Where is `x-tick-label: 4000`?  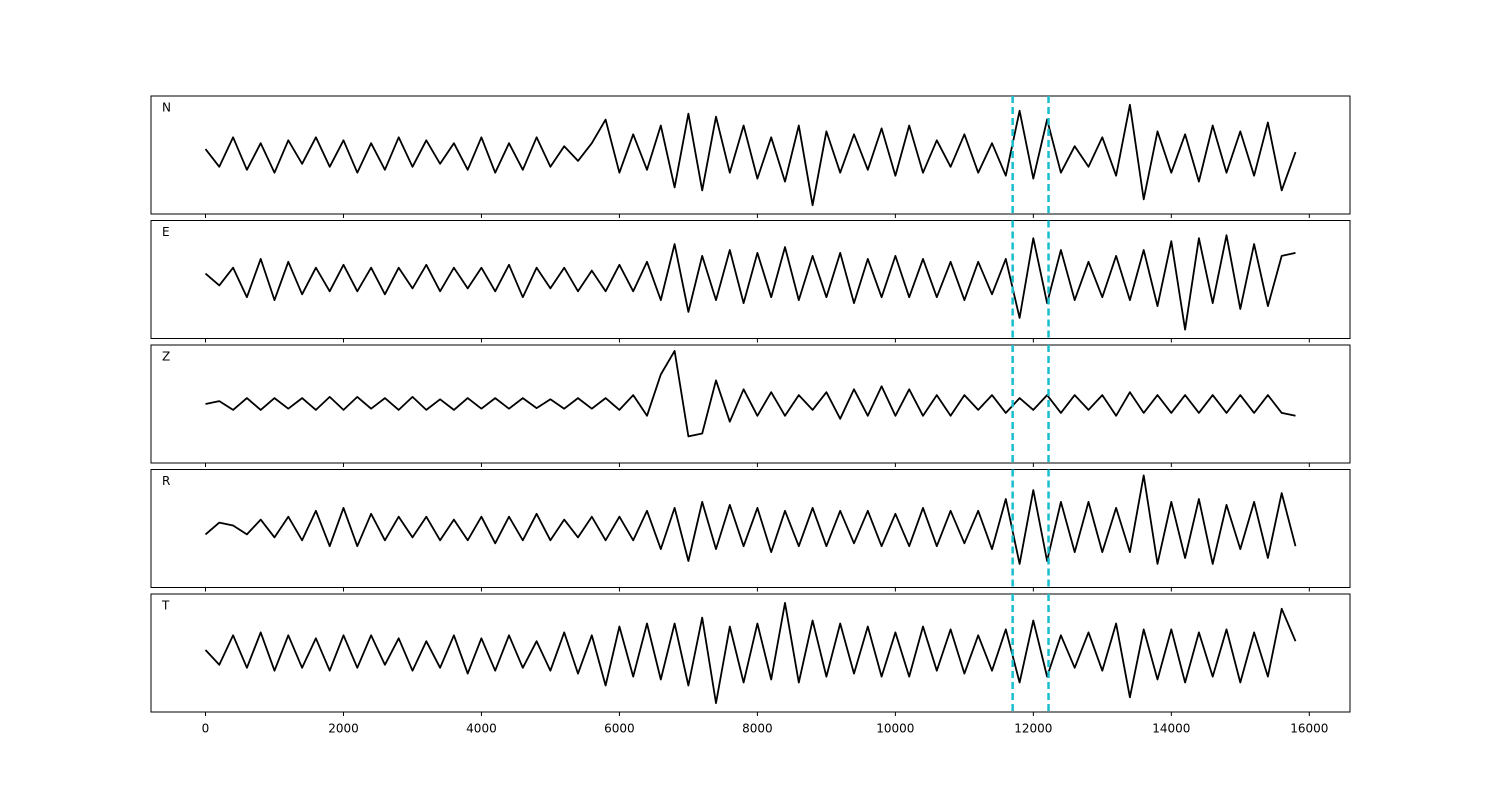 x-tick-label: 4000 is located at coordinates (481, 729).